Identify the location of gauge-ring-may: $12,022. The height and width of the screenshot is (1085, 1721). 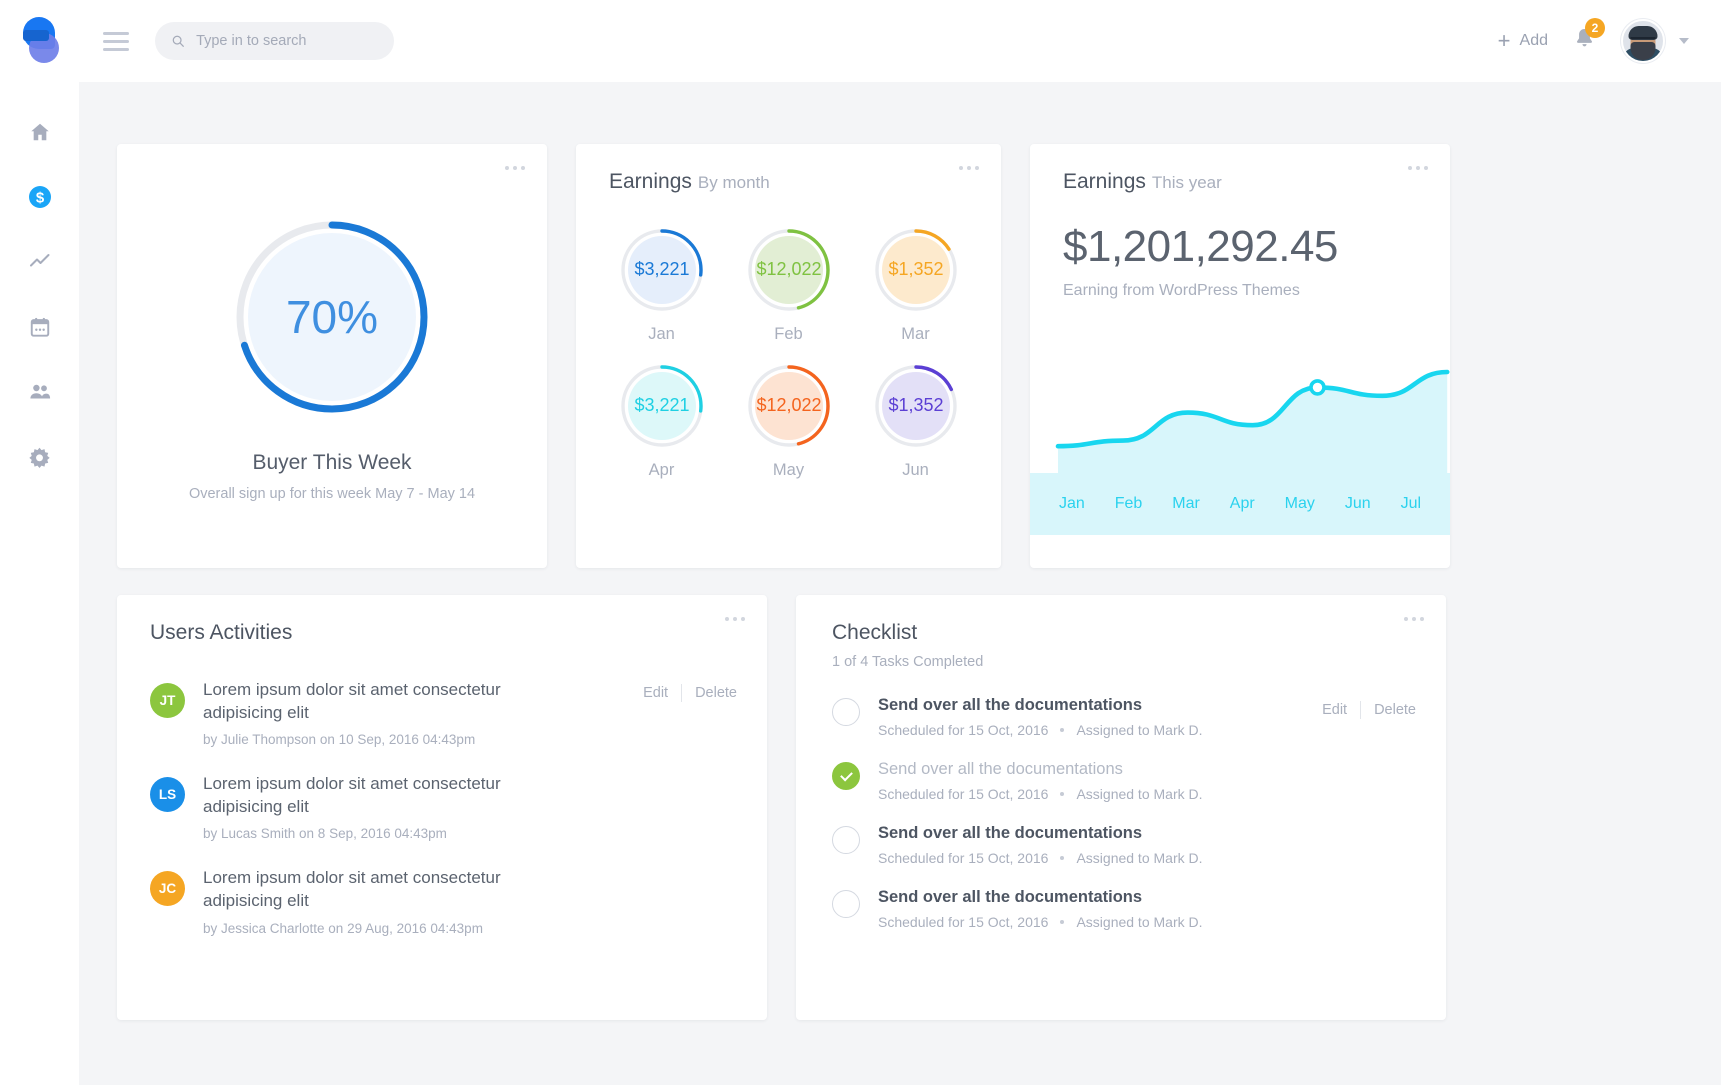
(788, 406).